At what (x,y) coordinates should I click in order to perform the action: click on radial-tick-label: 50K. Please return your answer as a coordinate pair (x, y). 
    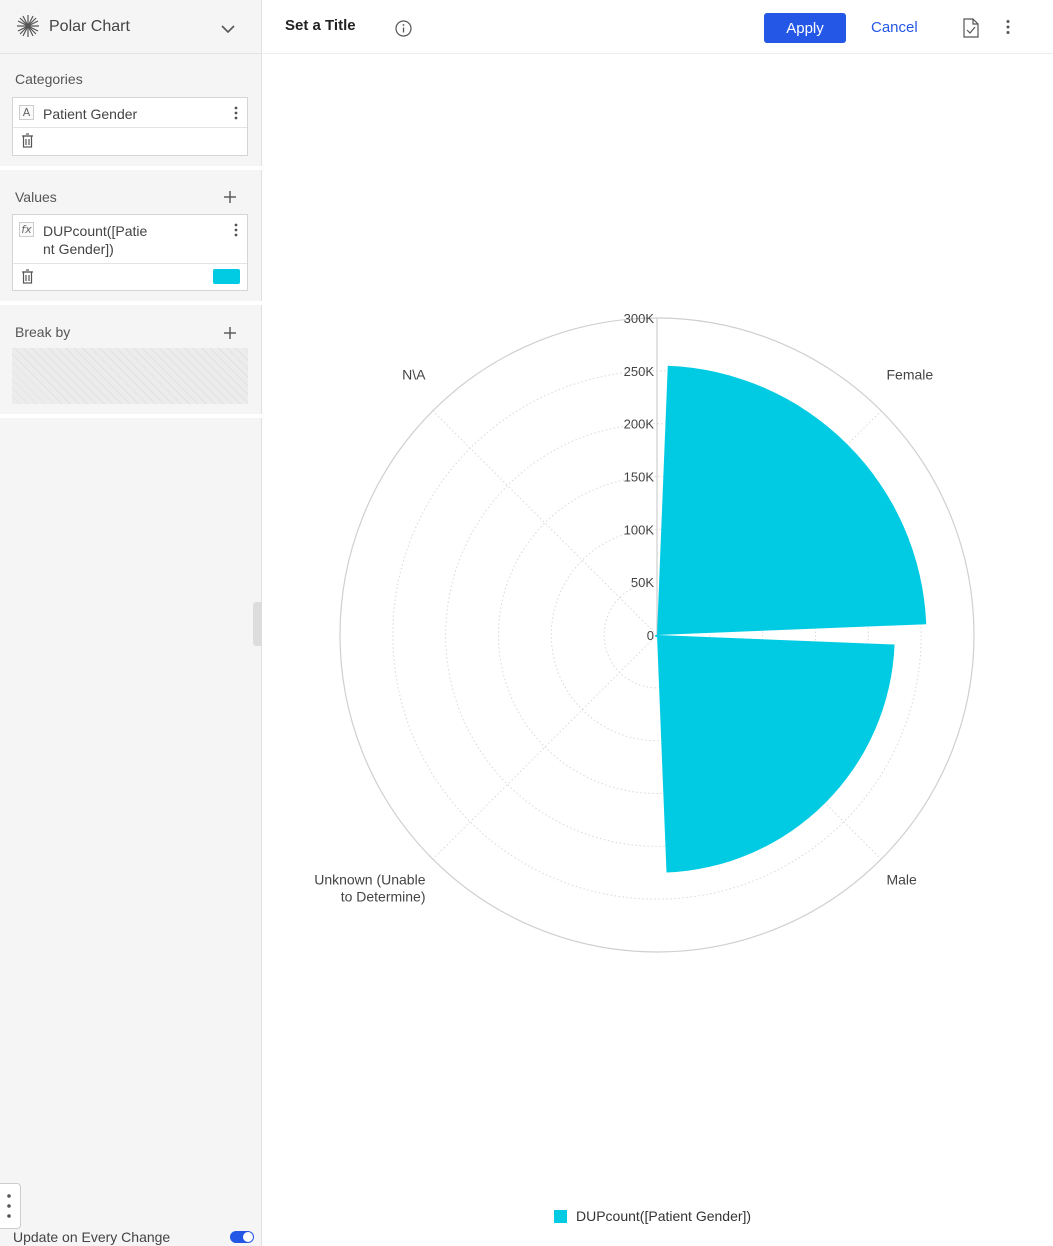
    Looking at the image, I should click on (642, 582).